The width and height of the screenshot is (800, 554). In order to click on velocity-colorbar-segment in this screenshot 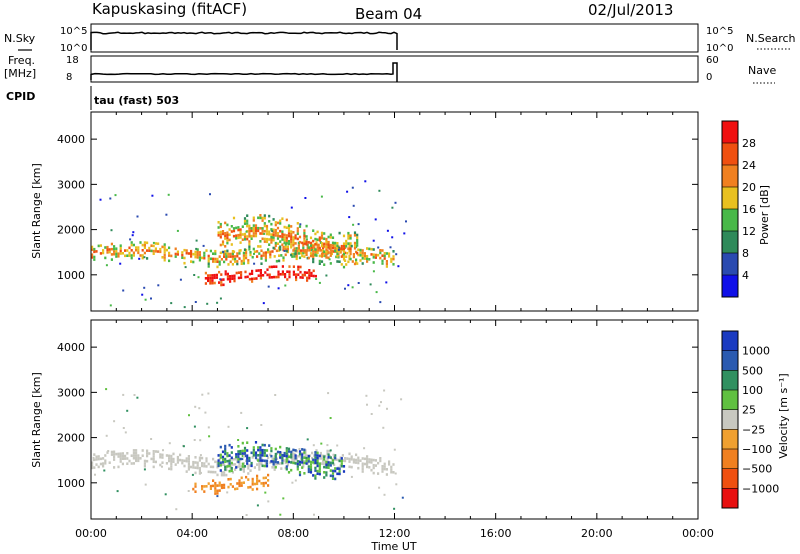, I will do `click(730, 360)`.